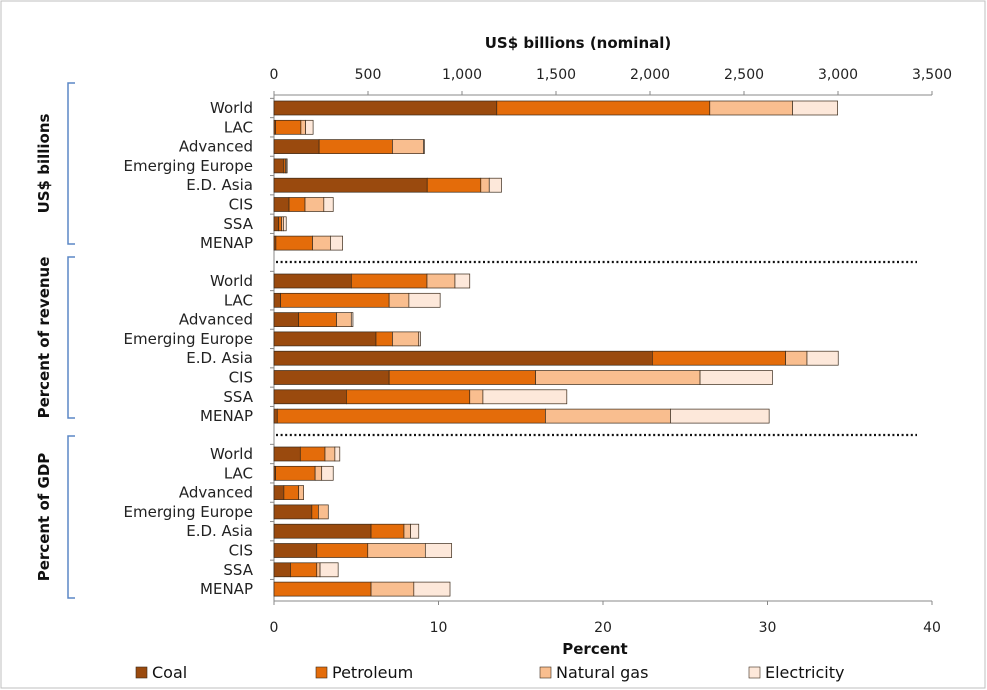  What do you see at coordinates (238, 570) in the screenshot?
I see `category-label: SSA` at bounding box center [238, 570].